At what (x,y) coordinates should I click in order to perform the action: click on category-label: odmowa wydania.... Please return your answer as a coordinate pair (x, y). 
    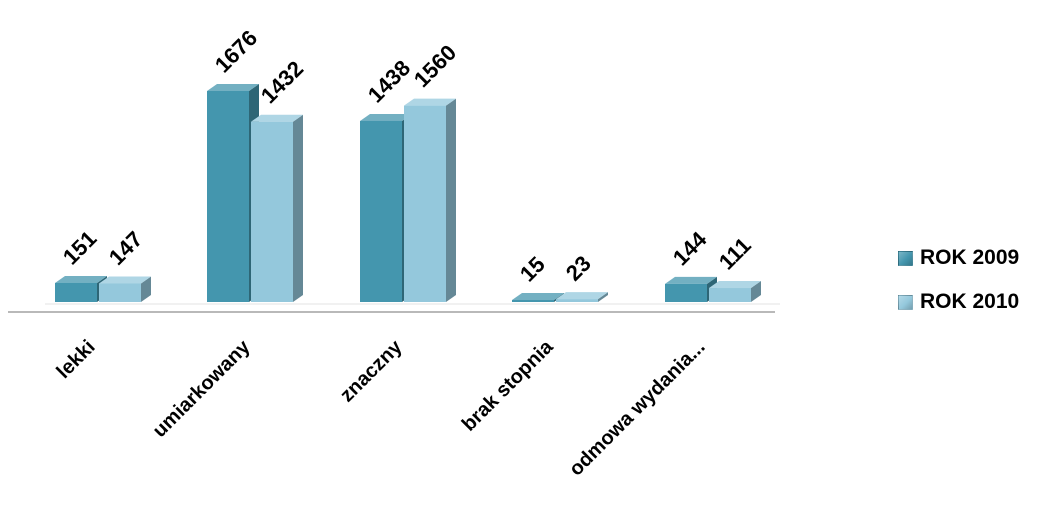
    Looking at the image, I should click on (637, 408).